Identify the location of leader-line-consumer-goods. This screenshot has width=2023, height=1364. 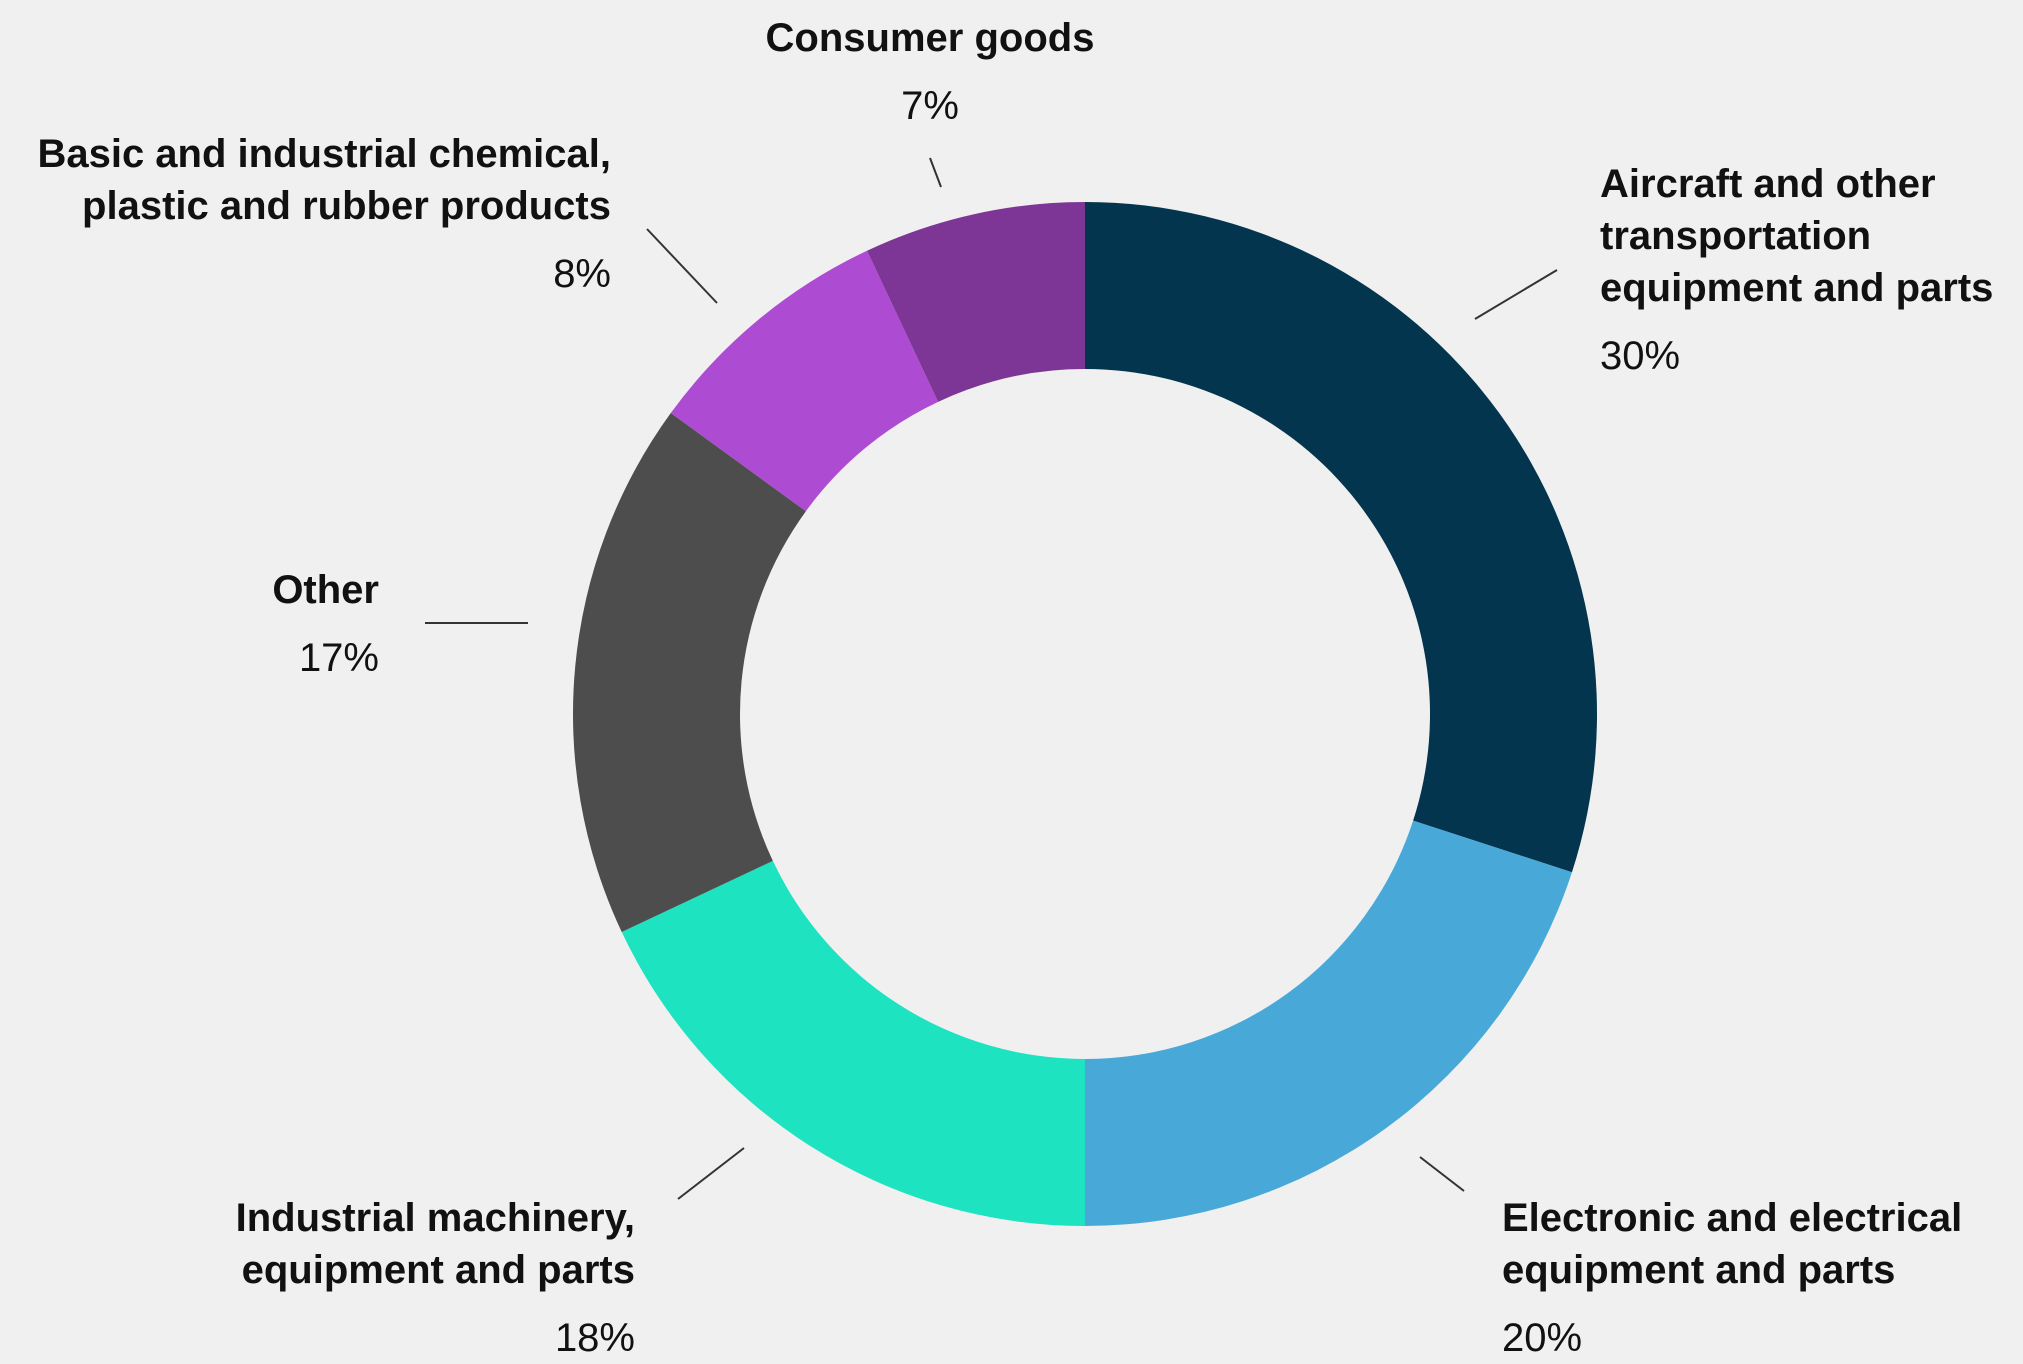
(935, 172).